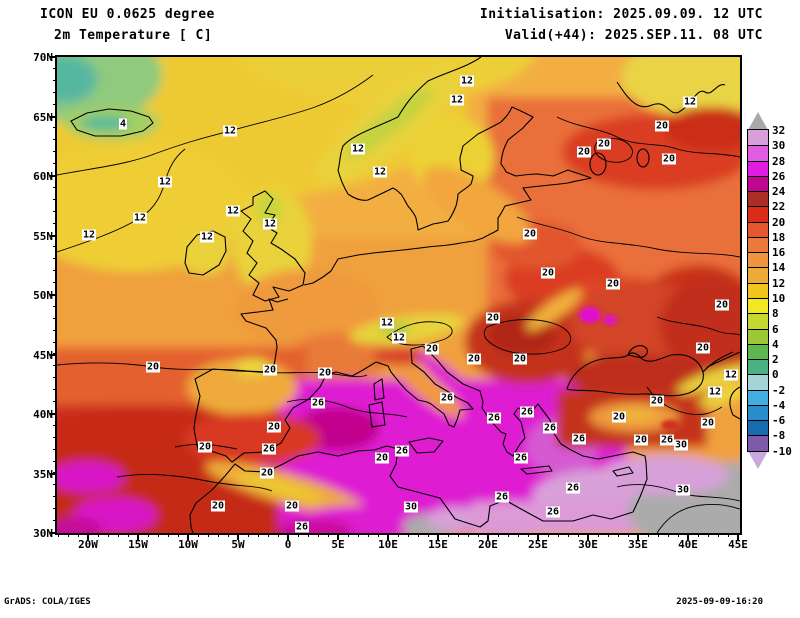 The width and height of the screenshot is (800, 618). Describe the element at coordinates (779, 253) in the screenshot. I see `colorbar-tick-label: 16` at that location.